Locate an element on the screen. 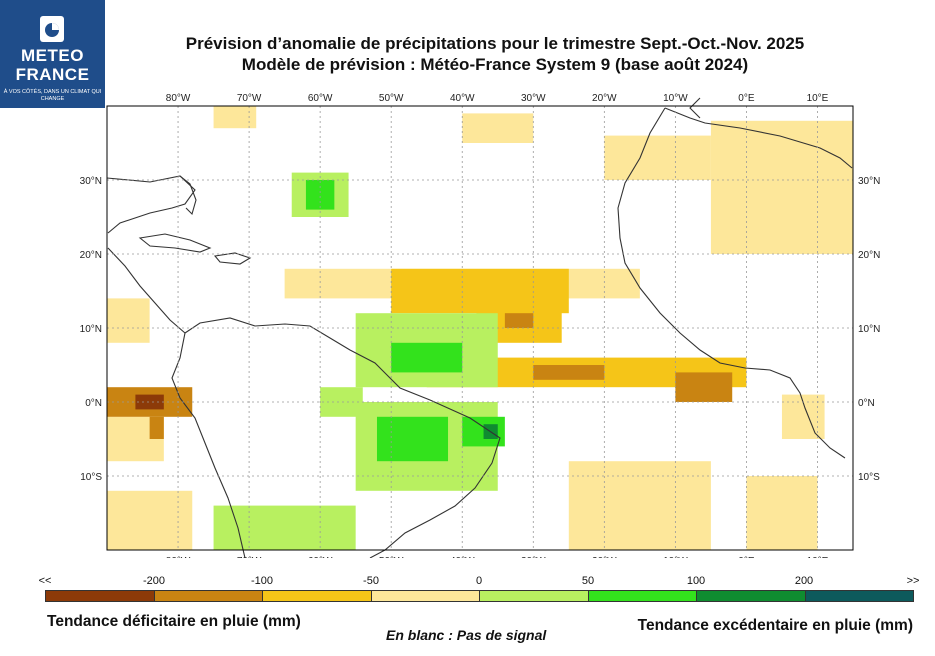 This screenshot has width=935, height=656. legend-threshold: 200 is located at coordinates (804, 581).